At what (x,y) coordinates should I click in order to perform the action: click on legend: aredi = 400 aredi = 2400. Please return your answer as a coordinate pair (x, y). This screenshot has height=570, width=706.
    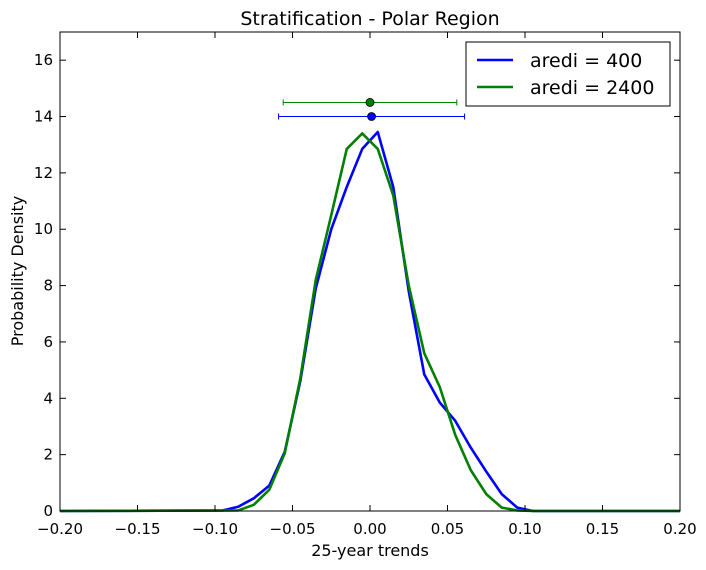
    Looking at the image, I should click on (568, 74).